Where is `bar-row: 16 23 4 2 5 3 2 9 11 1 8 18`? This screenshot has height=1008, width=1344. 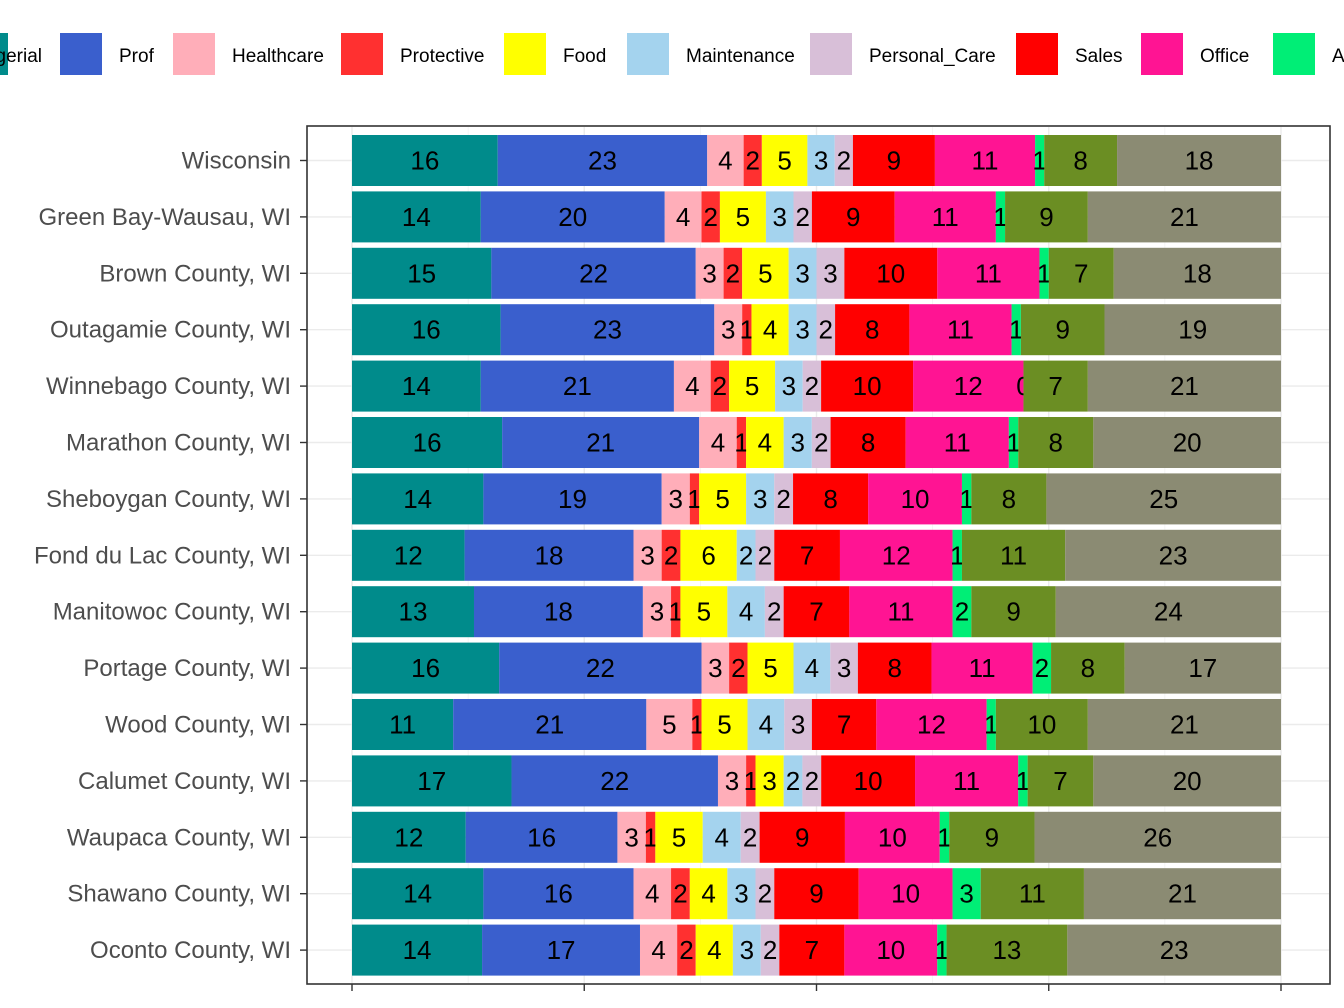 bar-row: 16 23 4 2 5 3 2 9 11 1 8 18 is located at coordinates (816, 160).